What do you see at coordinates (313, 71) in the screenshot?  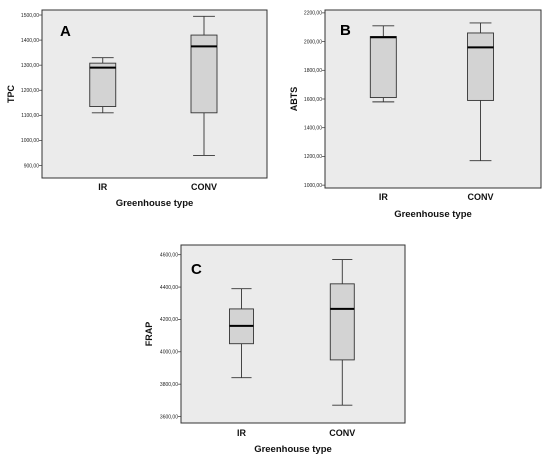 I see `y-tick-label: 1800,00` at bounding box center [313, 71].